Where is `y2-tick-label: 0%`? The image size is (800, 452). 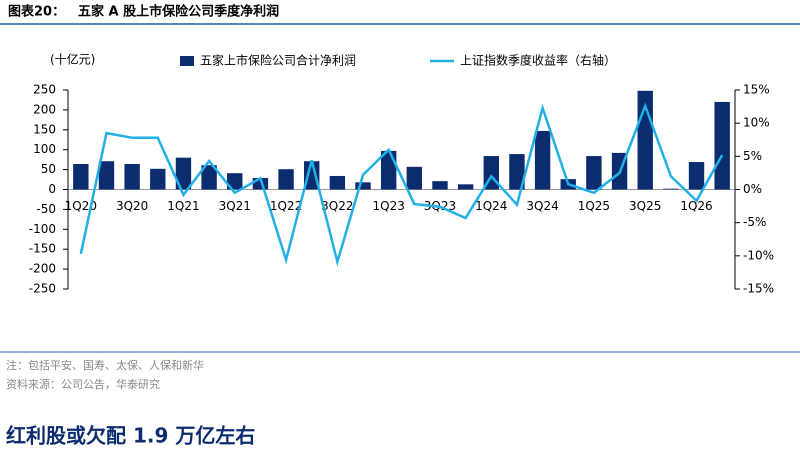 y2-tick-label: 0% is located at coordinates (752, 189).